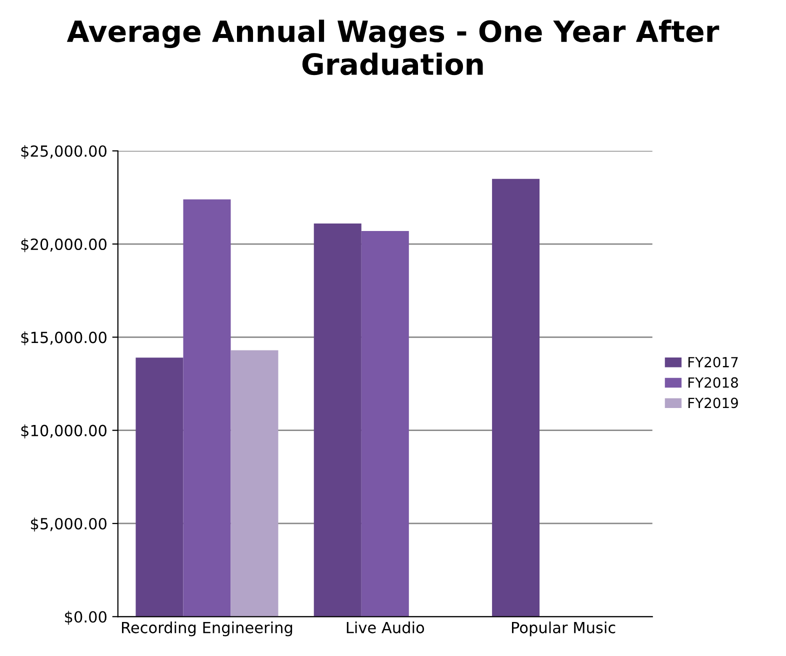 The width and height of the screenshot is (786, 656). What do you see at coordinates (63, 245) in the screenshot?
I see `y-tick-label: $20,000.00` at bounding box center [63, 245].